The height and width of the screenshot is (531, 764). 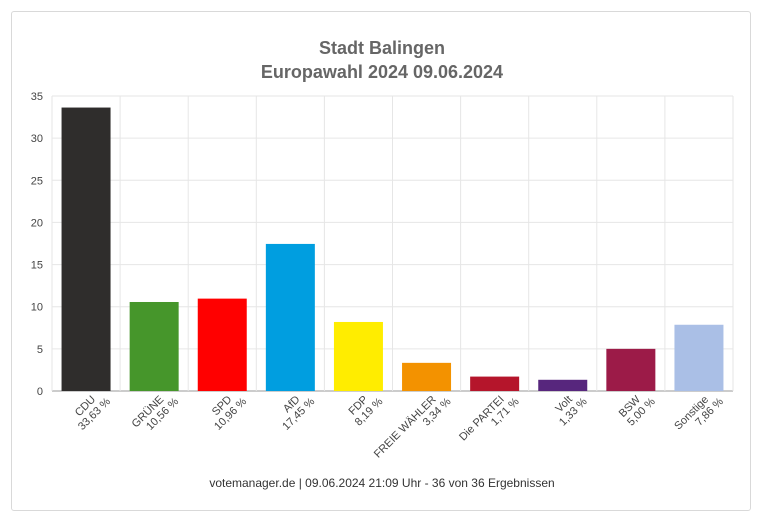 What do you see at coordinates (86, 249) in the screenshot?
I see `bar-cdu` at bounding box center [86, 249].